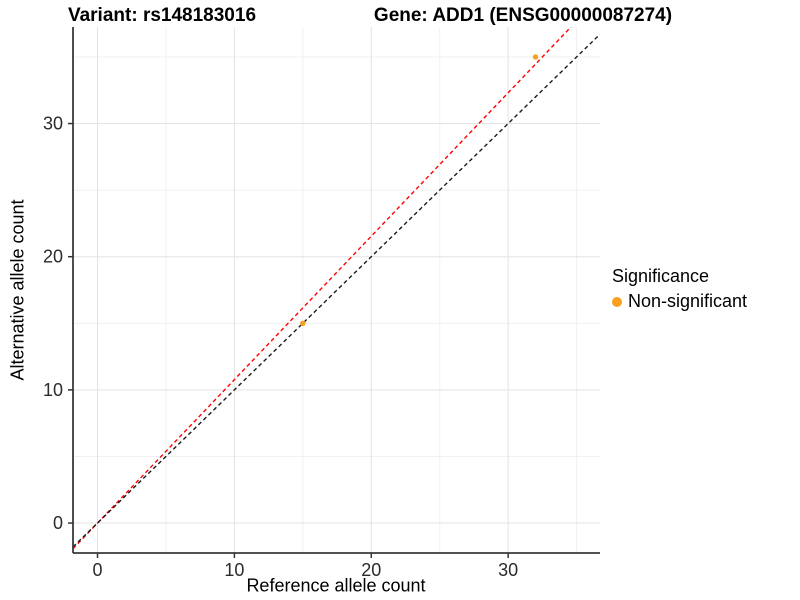  Describe the element at coordinates (53, 257) in the screenshot. I see `y-tick-label: 20` at that location.